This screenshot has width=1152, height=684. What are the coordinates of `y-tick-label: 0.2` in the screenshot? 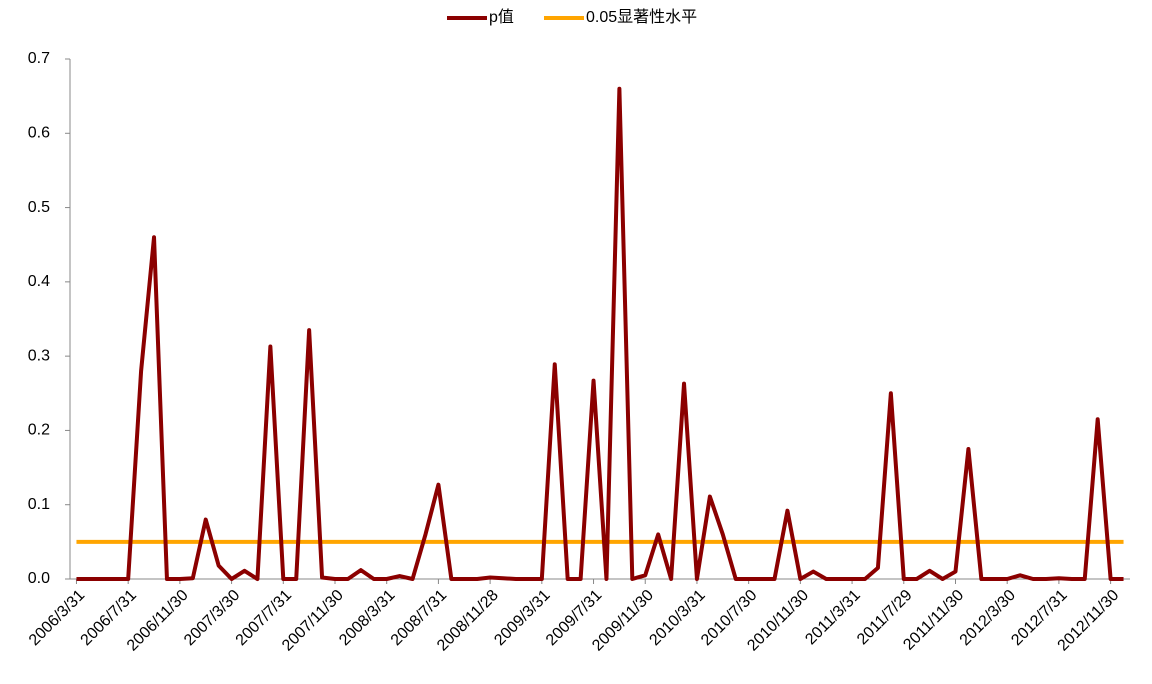 It's located at (39, 430).